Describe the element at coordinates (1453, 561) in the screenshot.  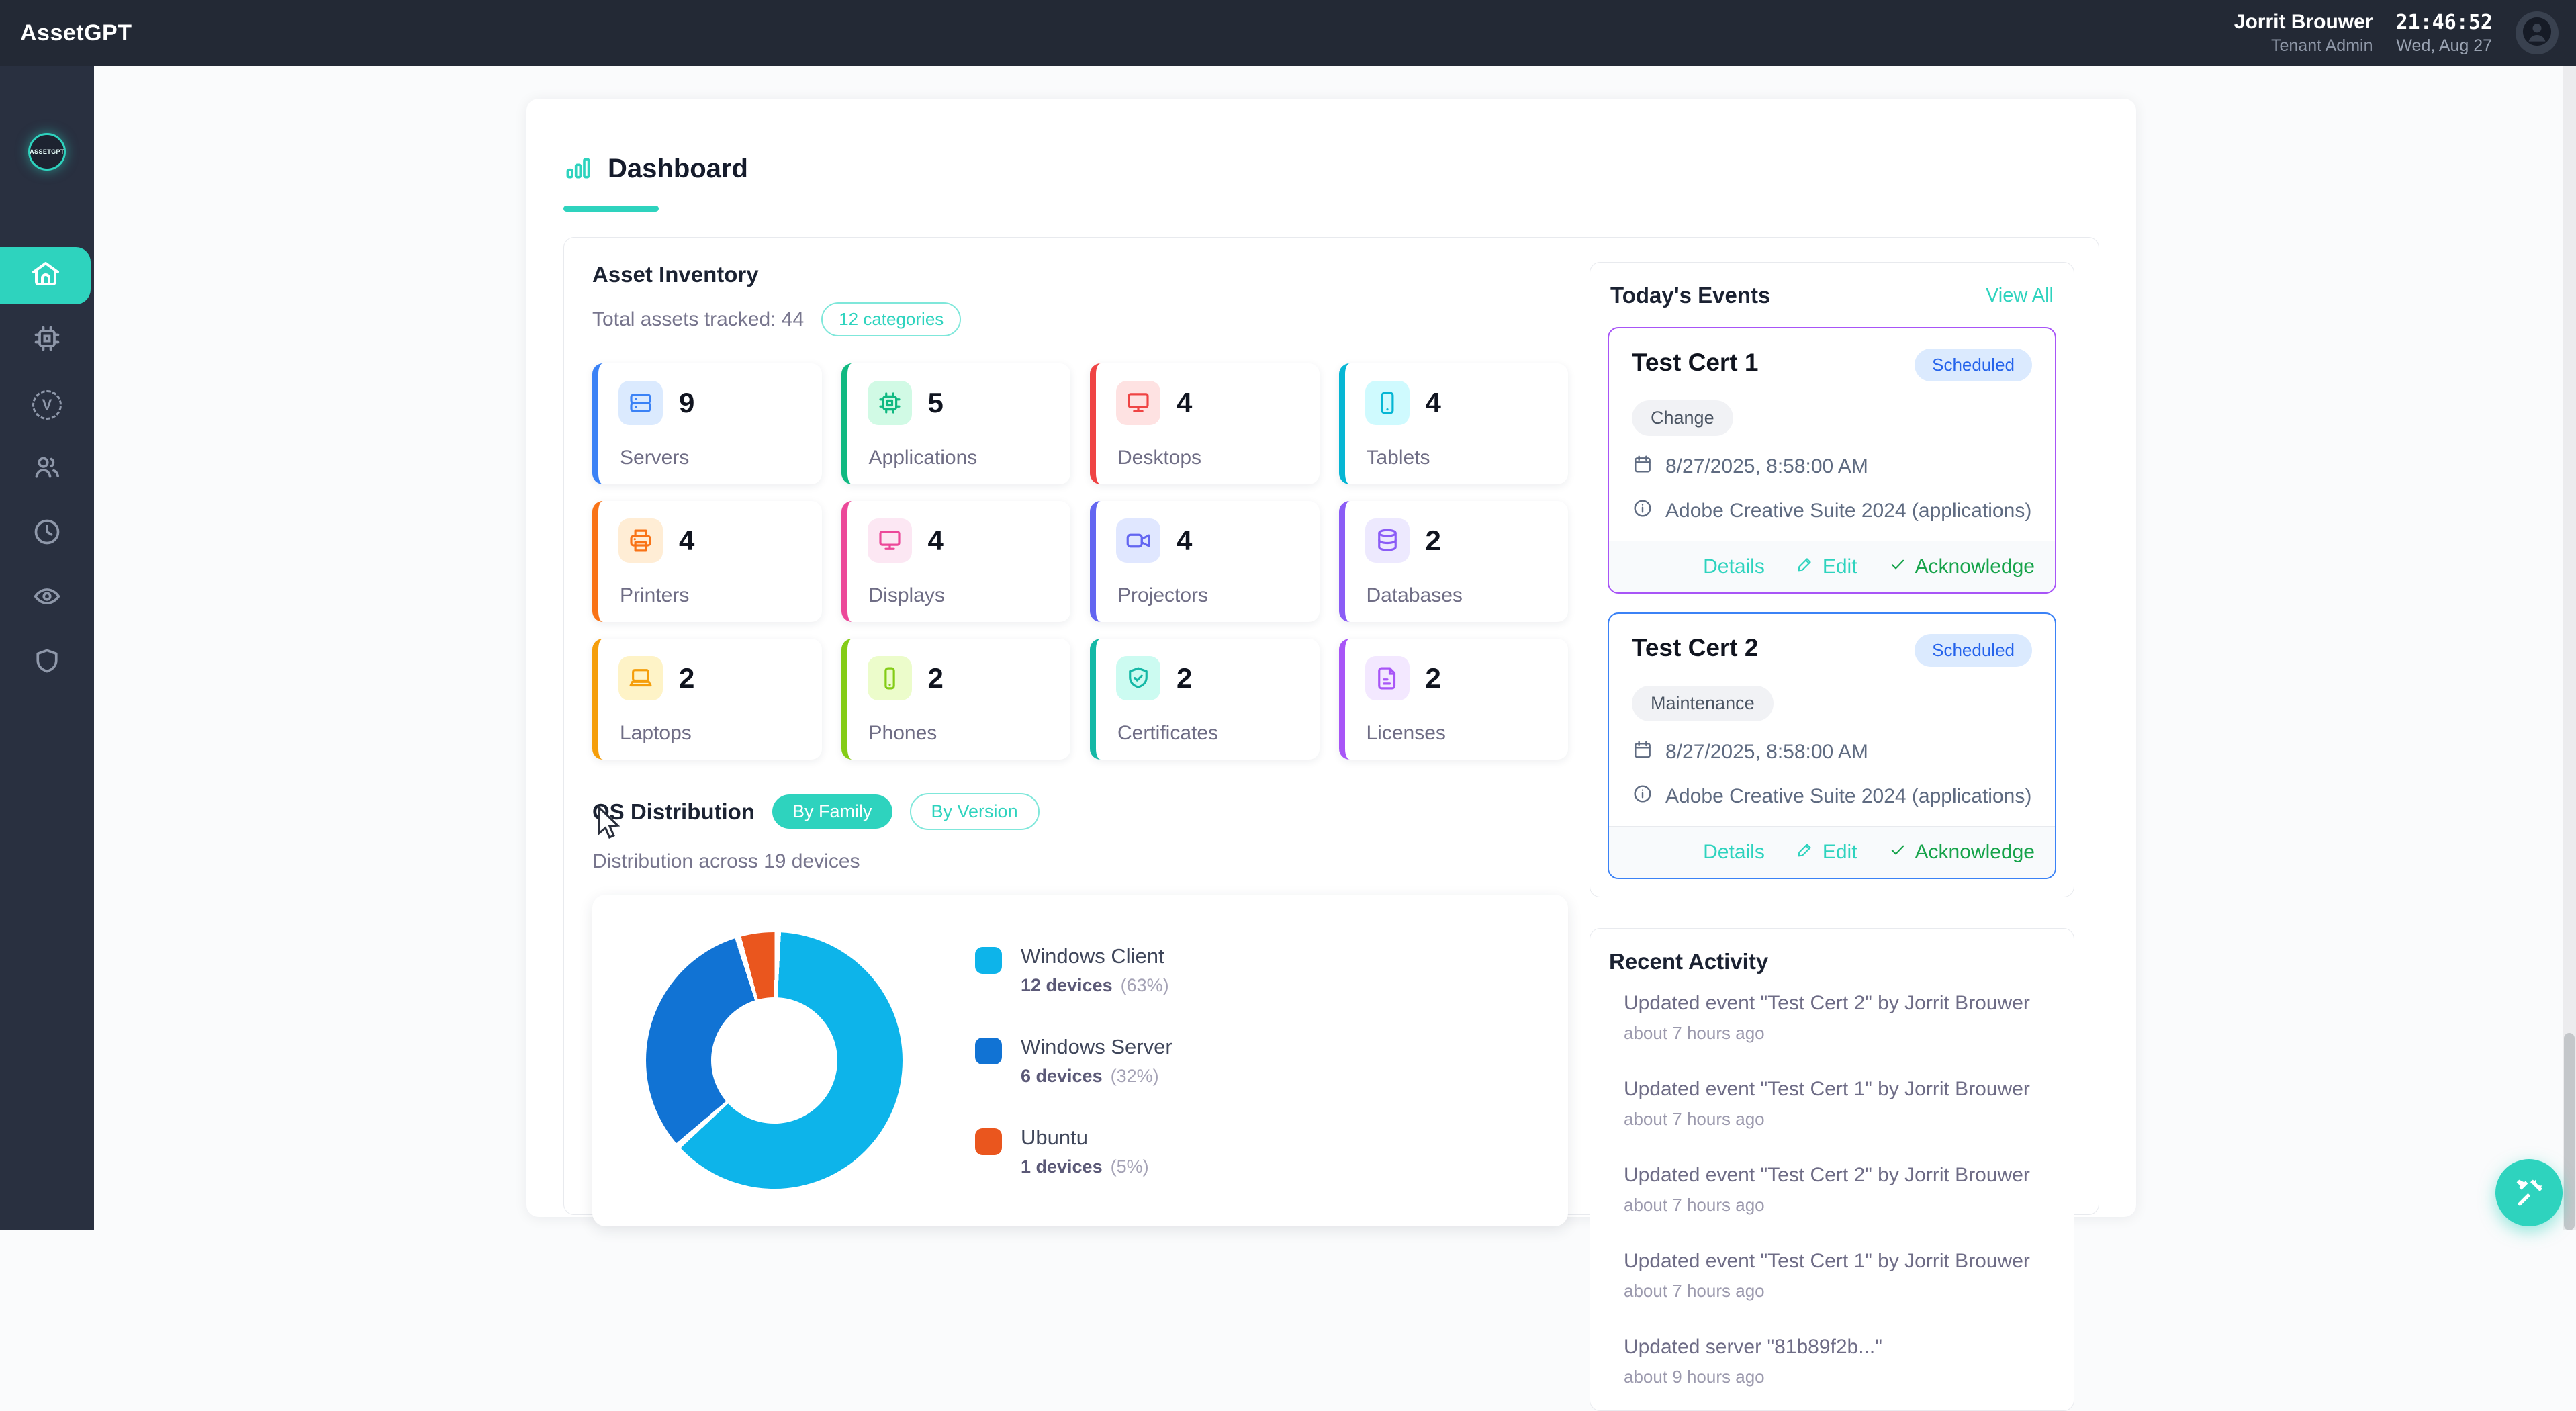
I see `asset-card-databases: 2 Databases` at that location.